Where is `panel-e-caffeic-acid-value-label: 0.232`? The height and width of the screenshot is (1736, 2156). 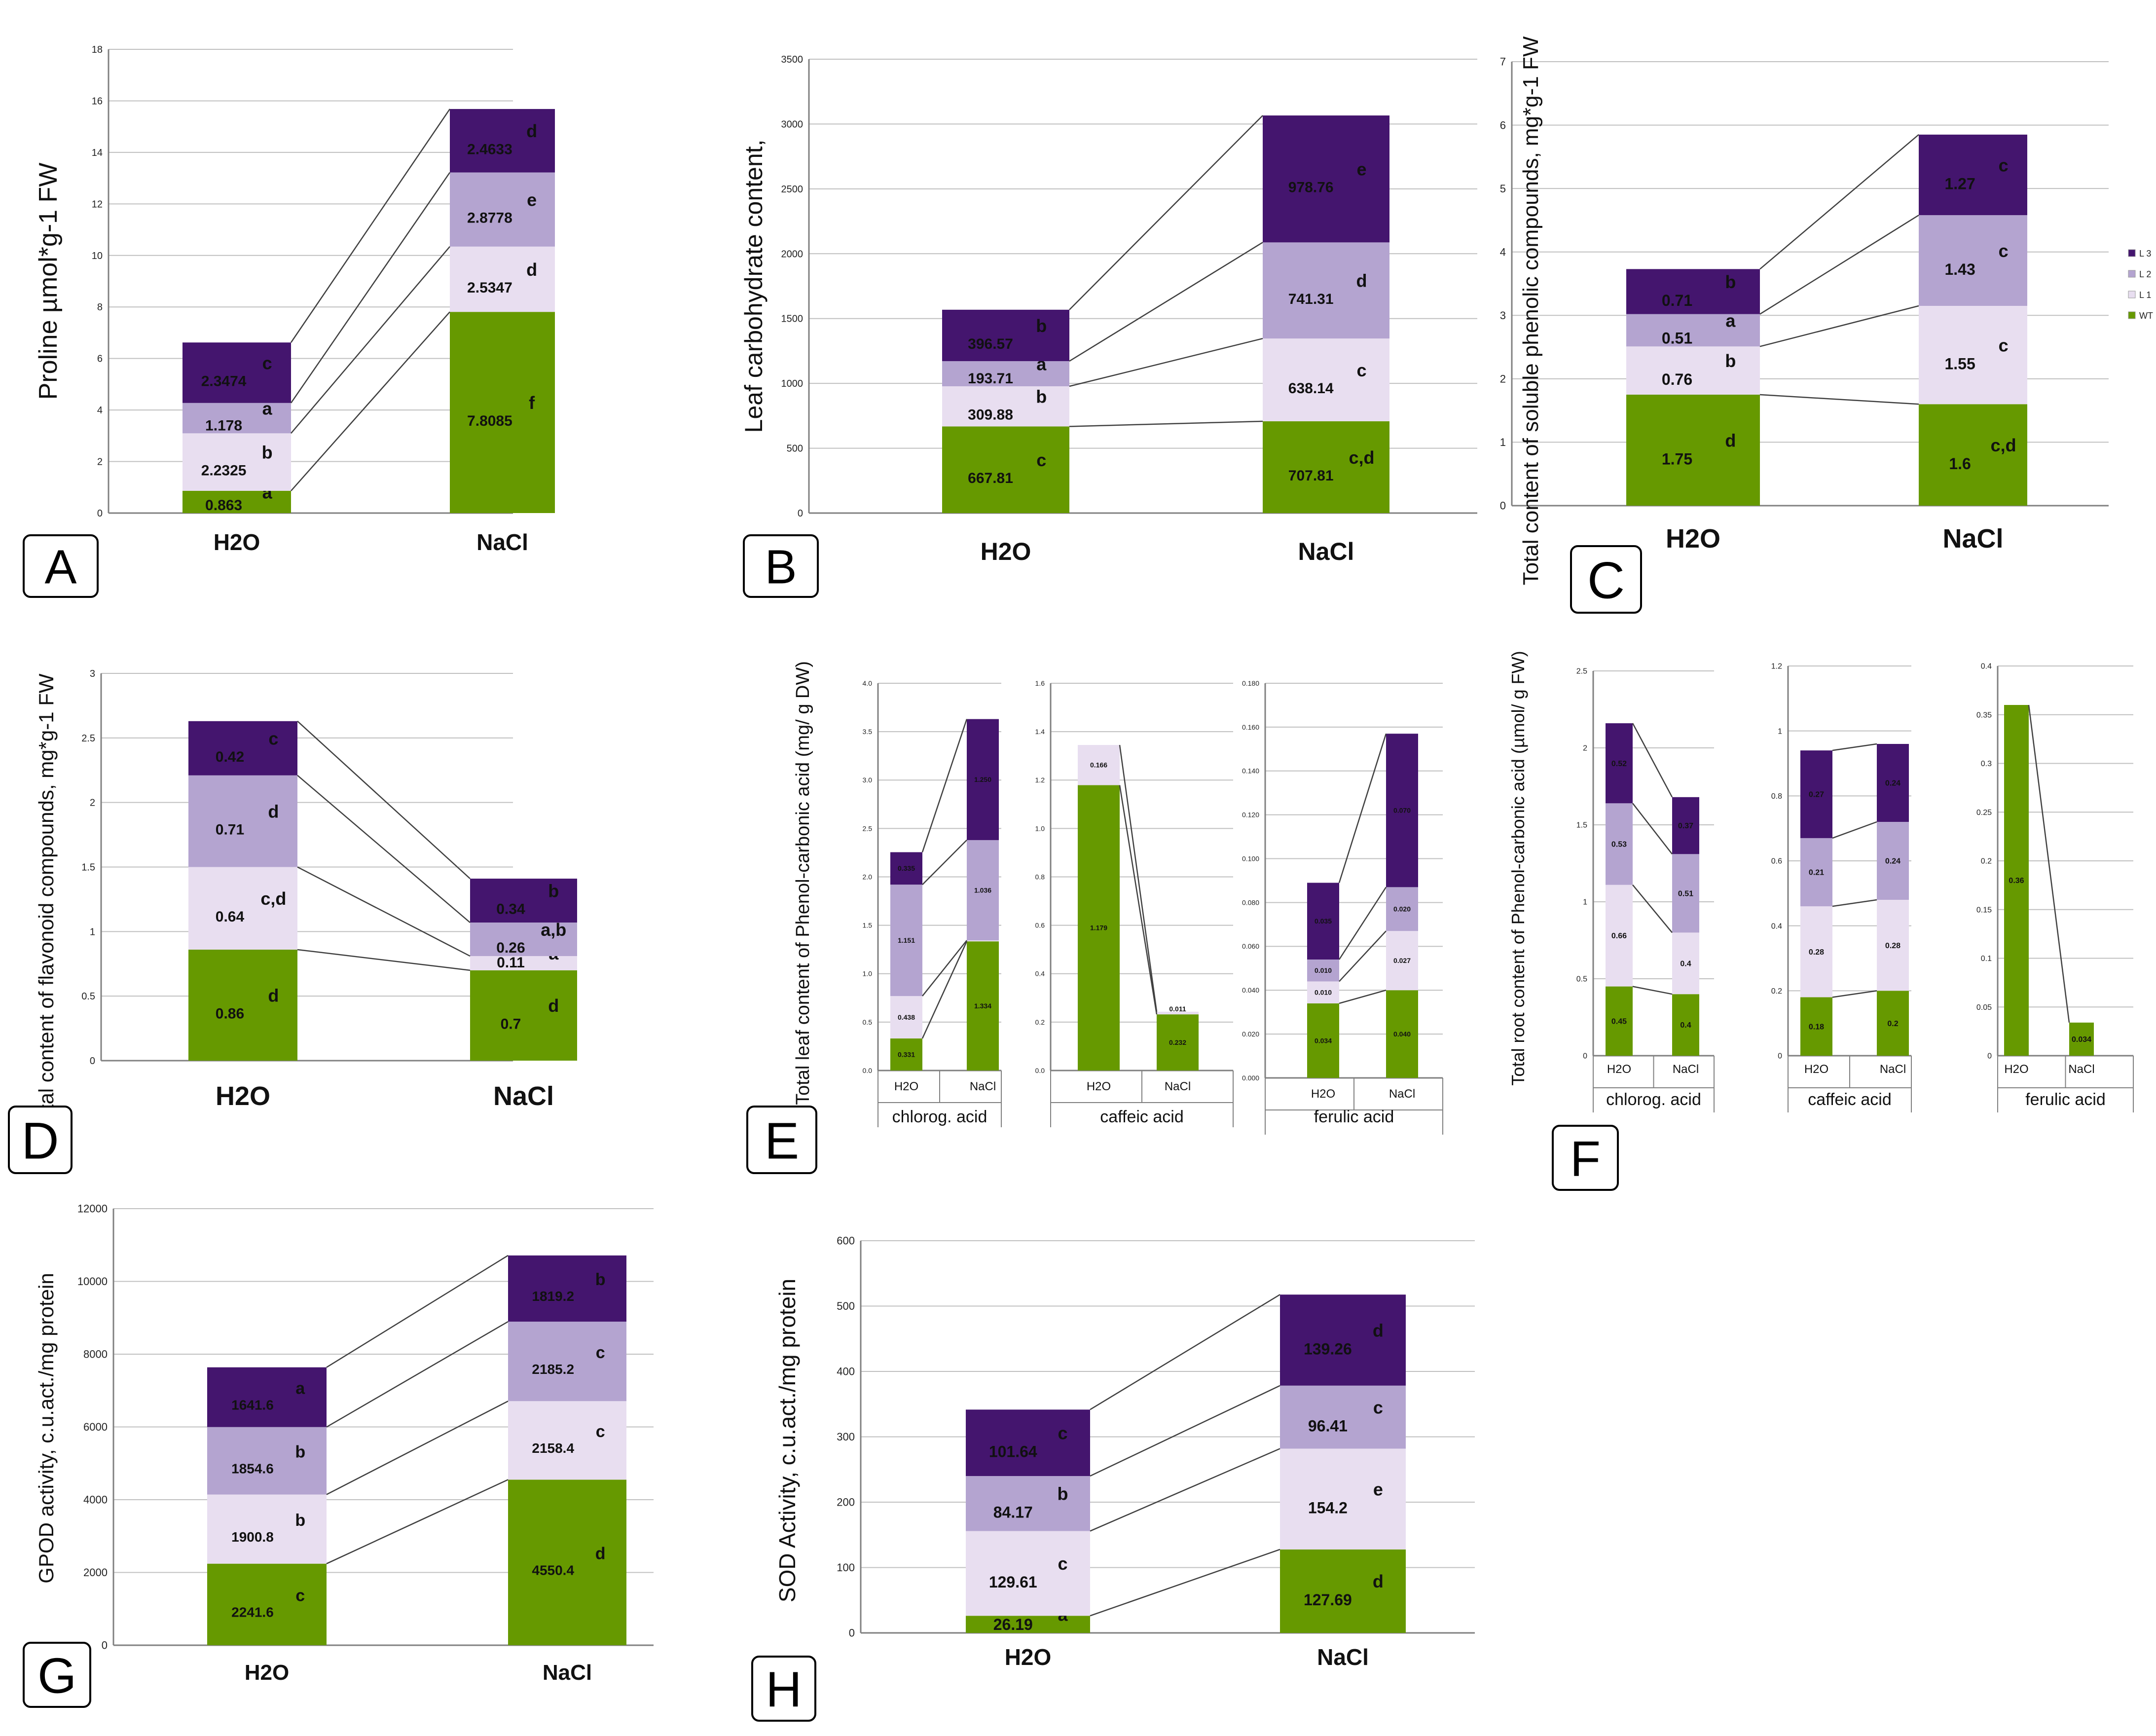 panel-e-caffeic-acid-value-label: 0.232 is located at coordinates (1178, 1042).